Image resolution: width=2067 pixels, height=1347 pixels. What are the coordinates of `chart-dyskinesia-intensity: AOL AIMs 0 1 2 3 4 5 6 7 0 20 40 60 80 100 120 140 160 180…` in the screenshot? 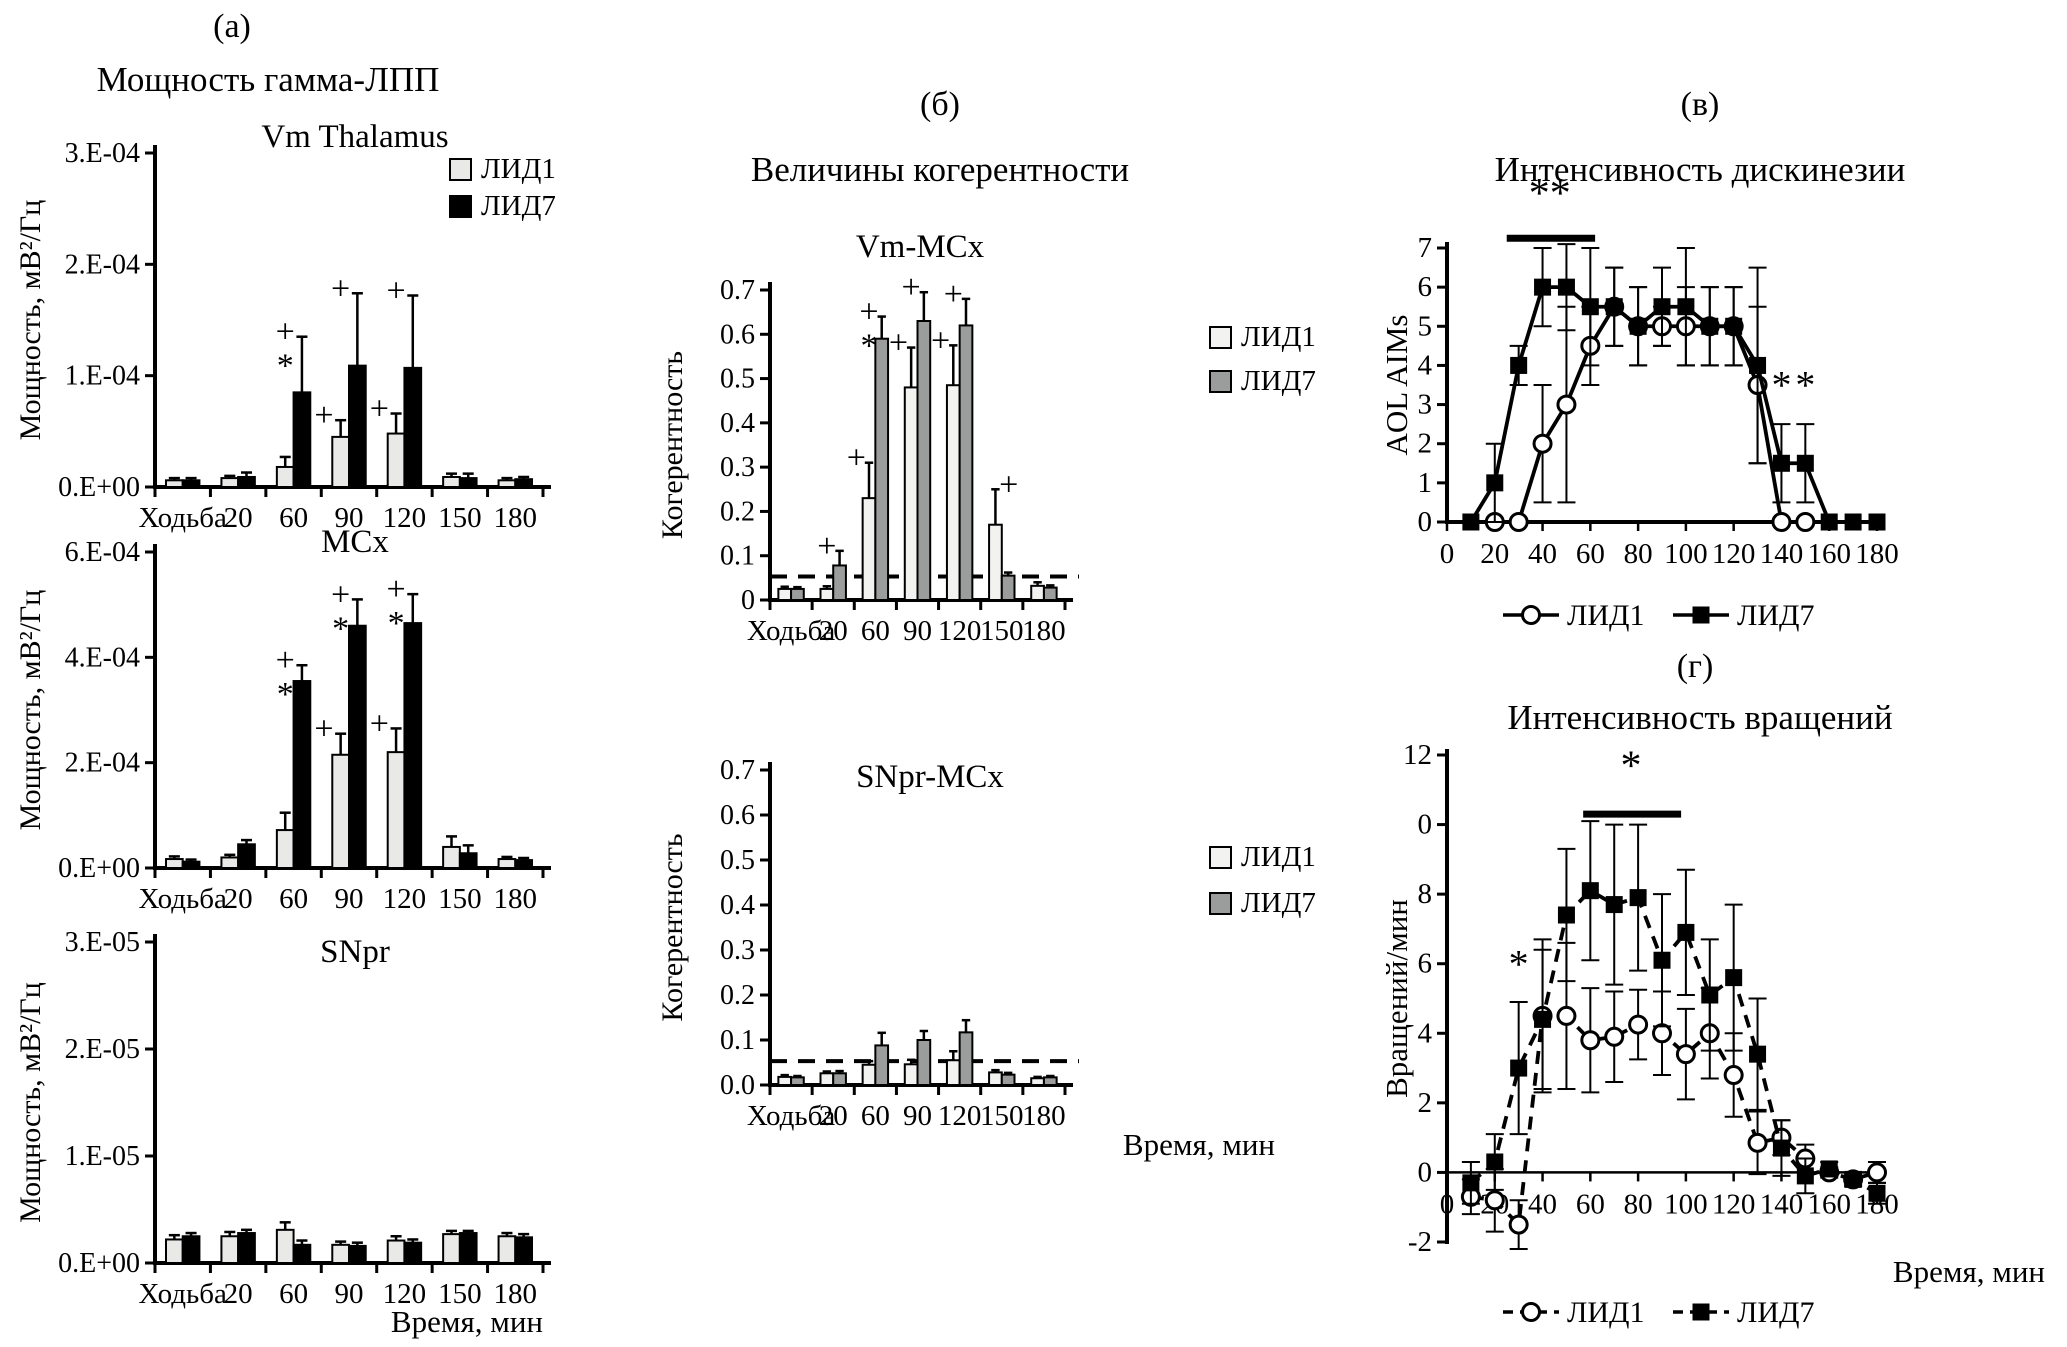 It's located at (1639, 401).